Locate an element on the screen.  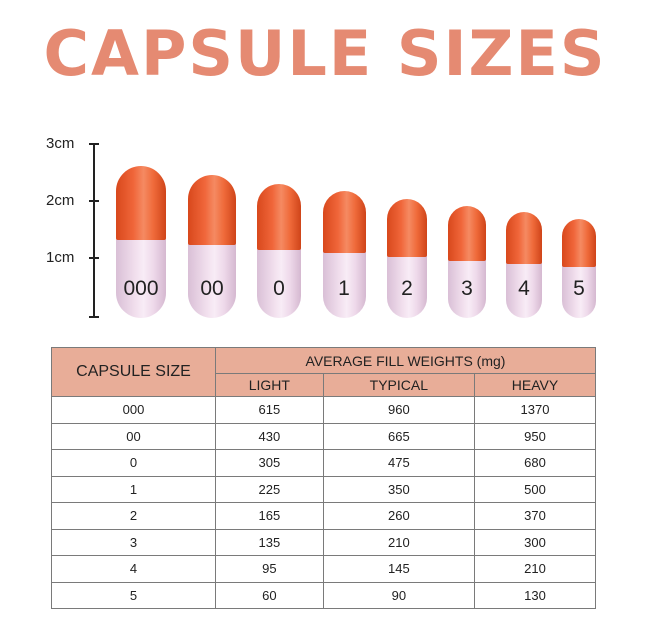
cell-typical: 665 is located at coordinates (399, 436).